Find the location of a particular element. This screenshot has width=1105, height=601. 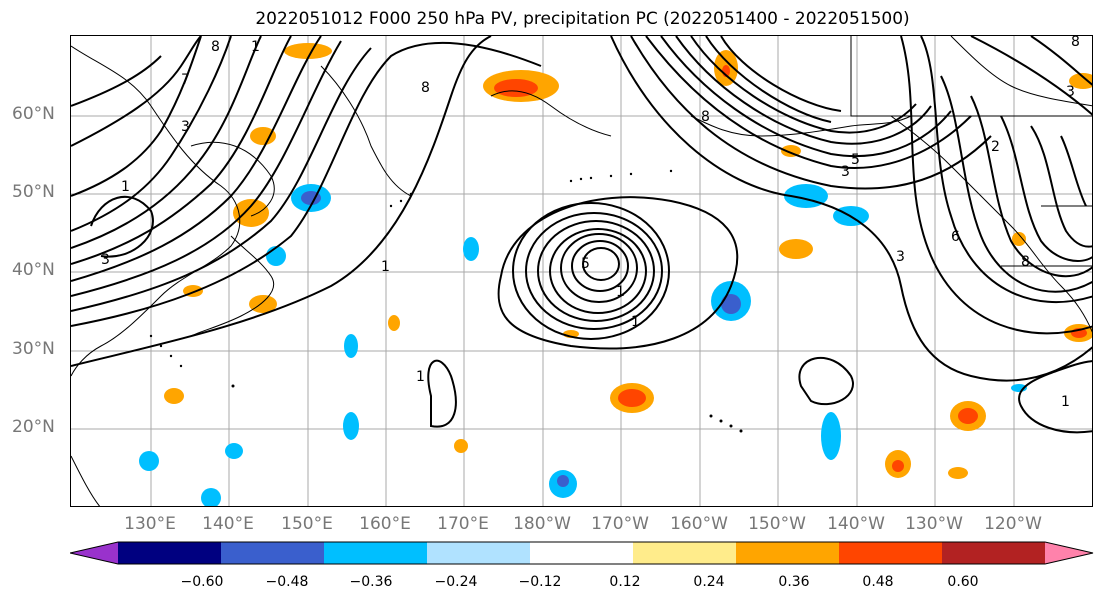

lat-label: 20°N is located at coordinates (33, 427).